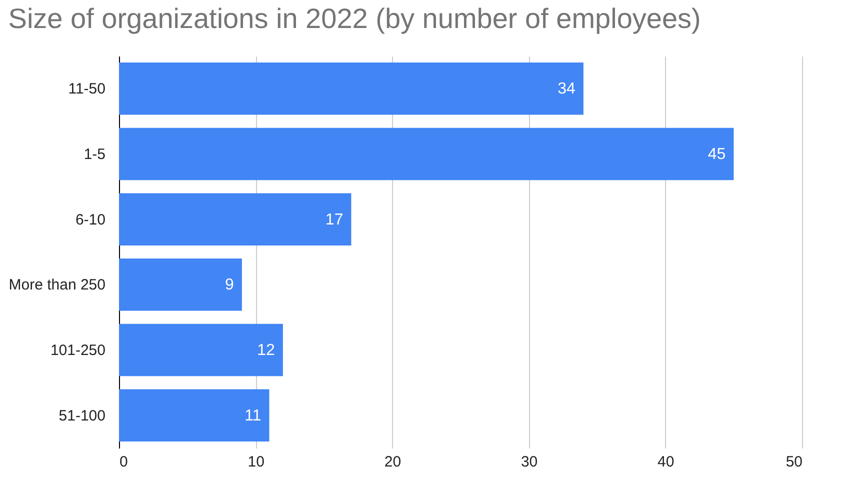 The image size is (845, 496). I want to click on x-tick-label: 10, so click(256, 462).